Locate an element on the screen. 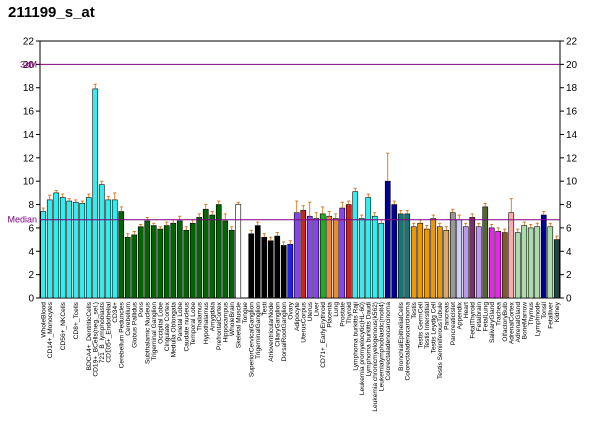  x-tick-label-52: Leukemialymphoblastic(molt4) is located at coordinates (381, 346).